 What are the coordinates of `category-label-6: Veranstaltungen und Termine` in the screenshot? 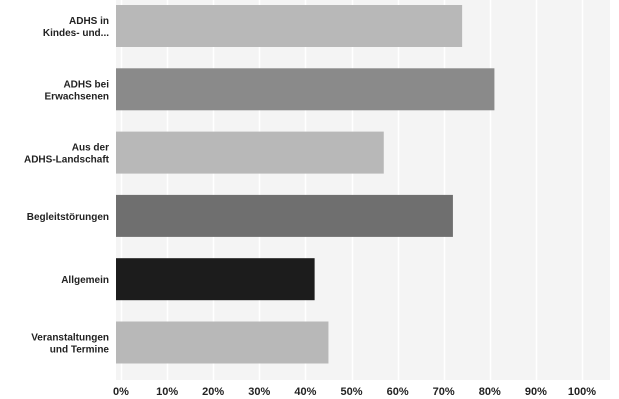 It's located at (70, 344).